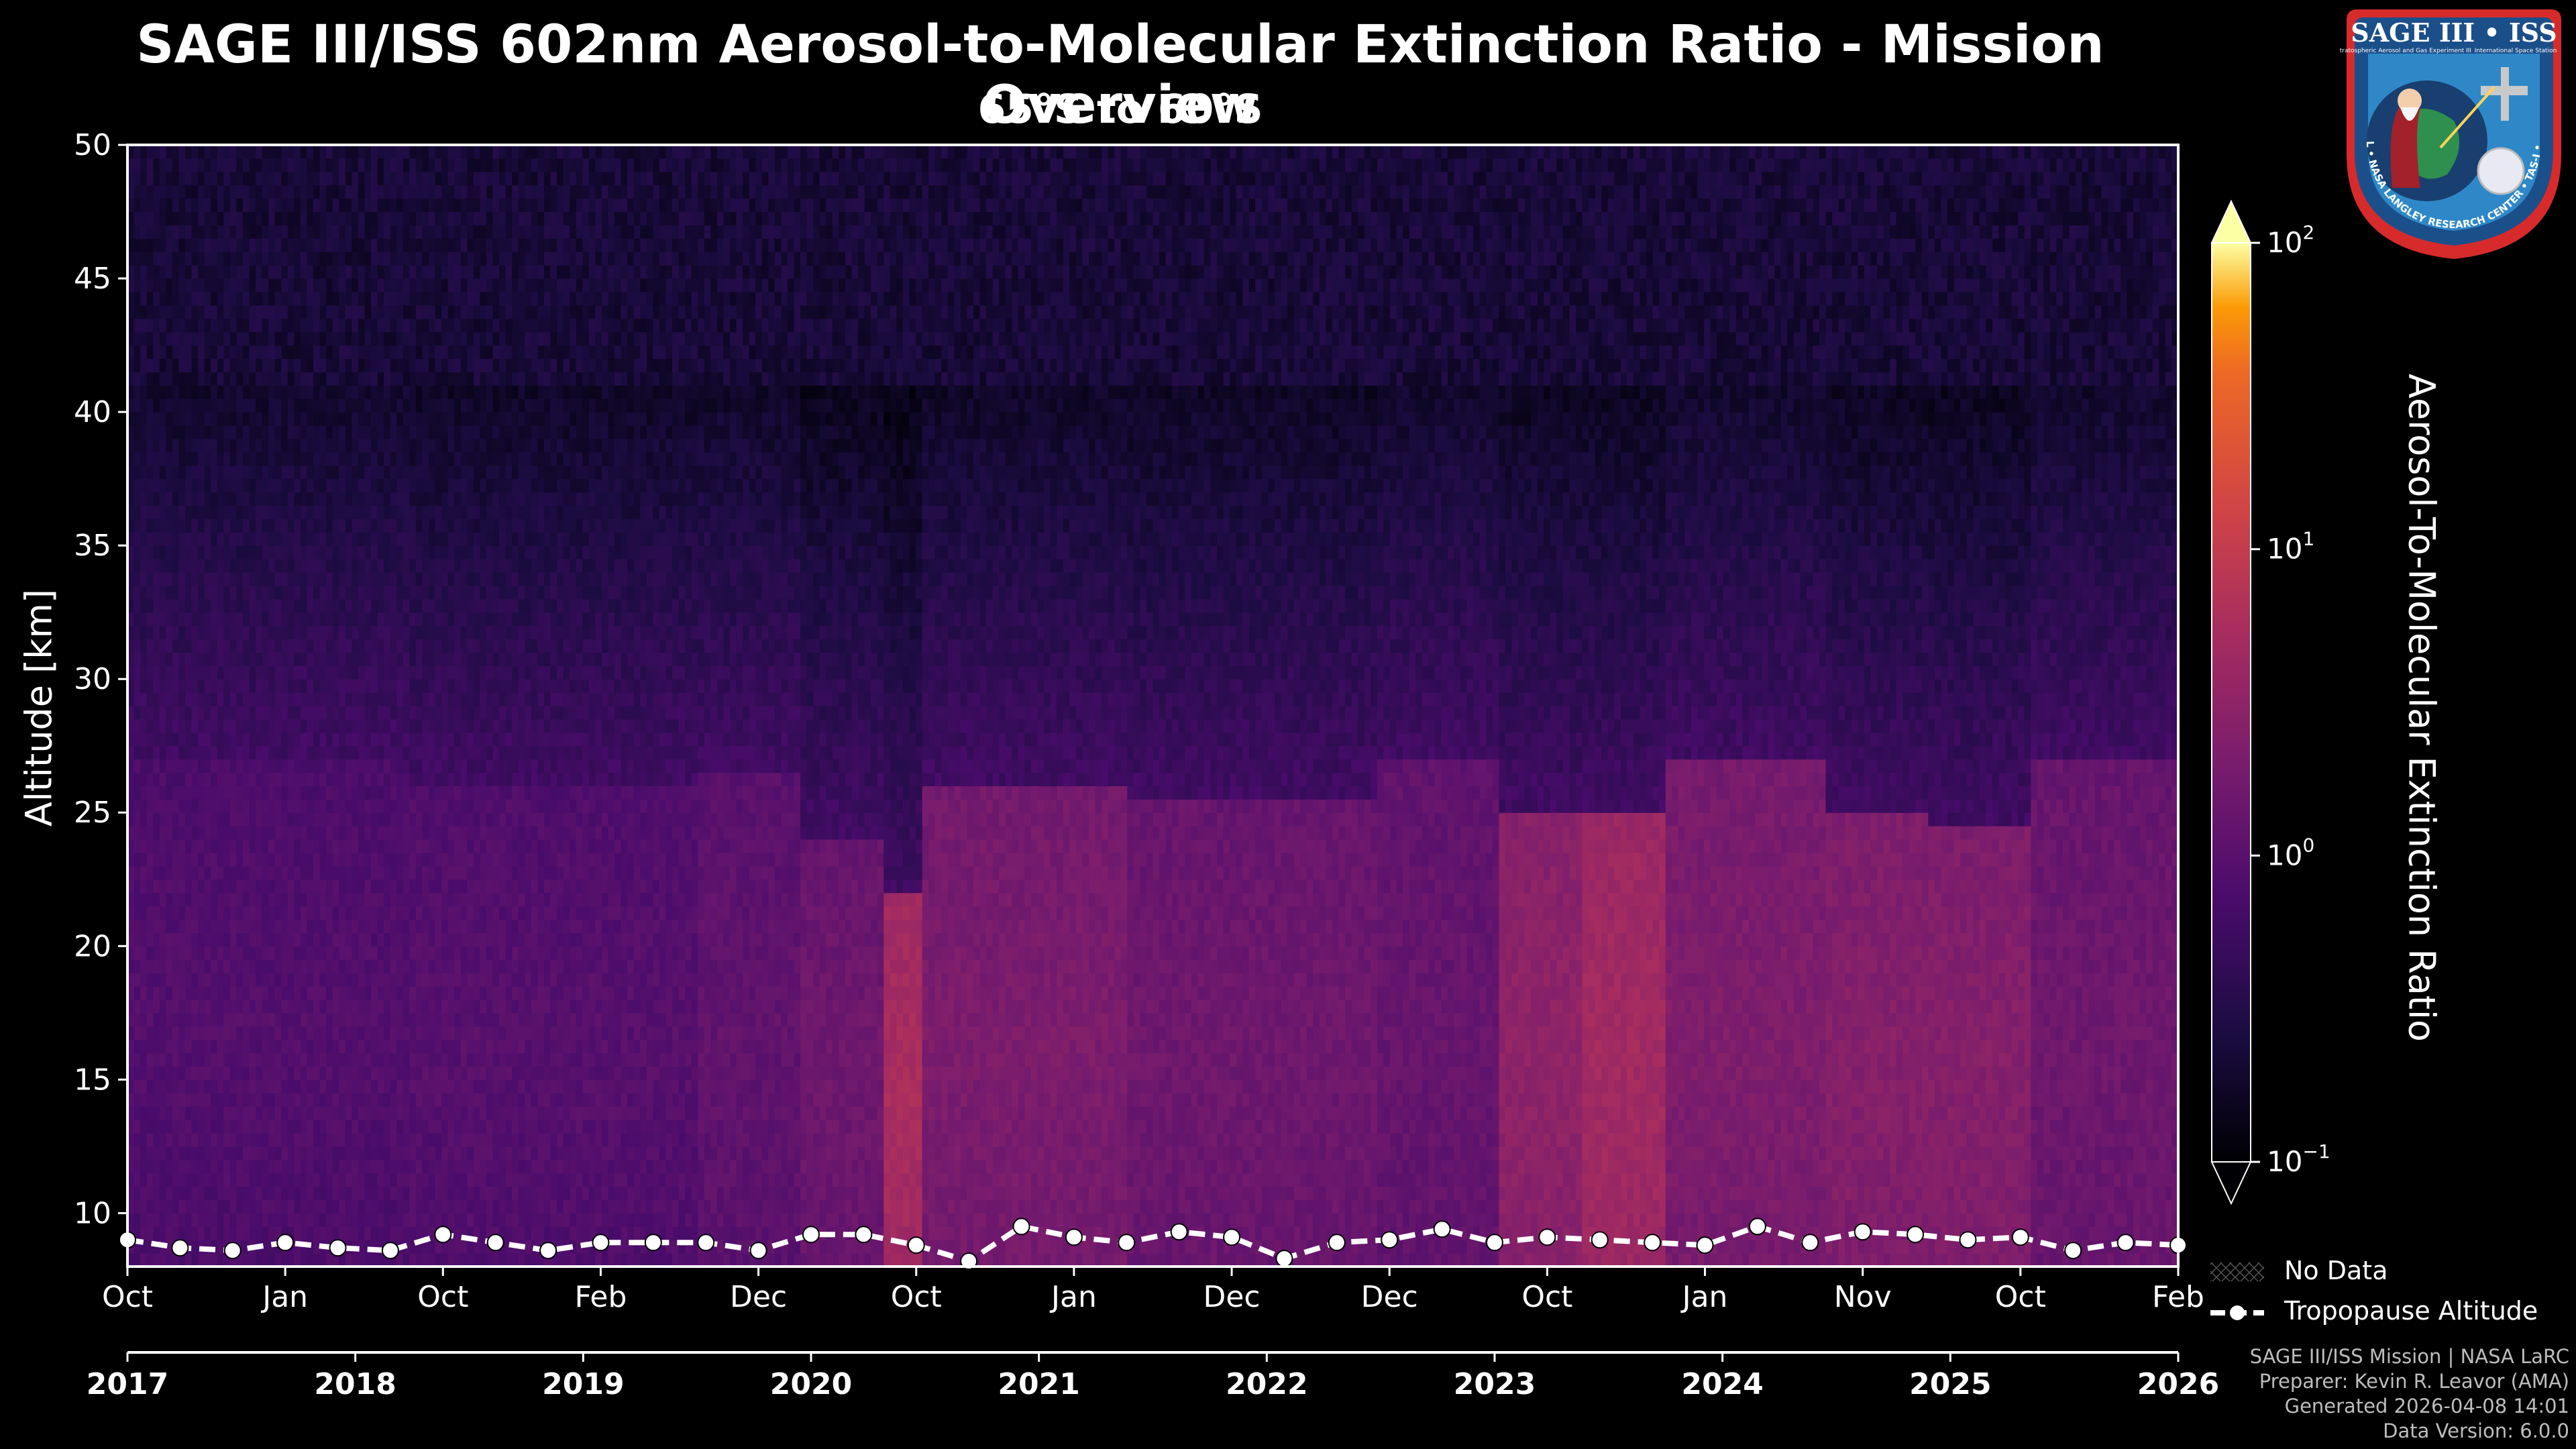  I want to click on legend, so click(2237, 1291).